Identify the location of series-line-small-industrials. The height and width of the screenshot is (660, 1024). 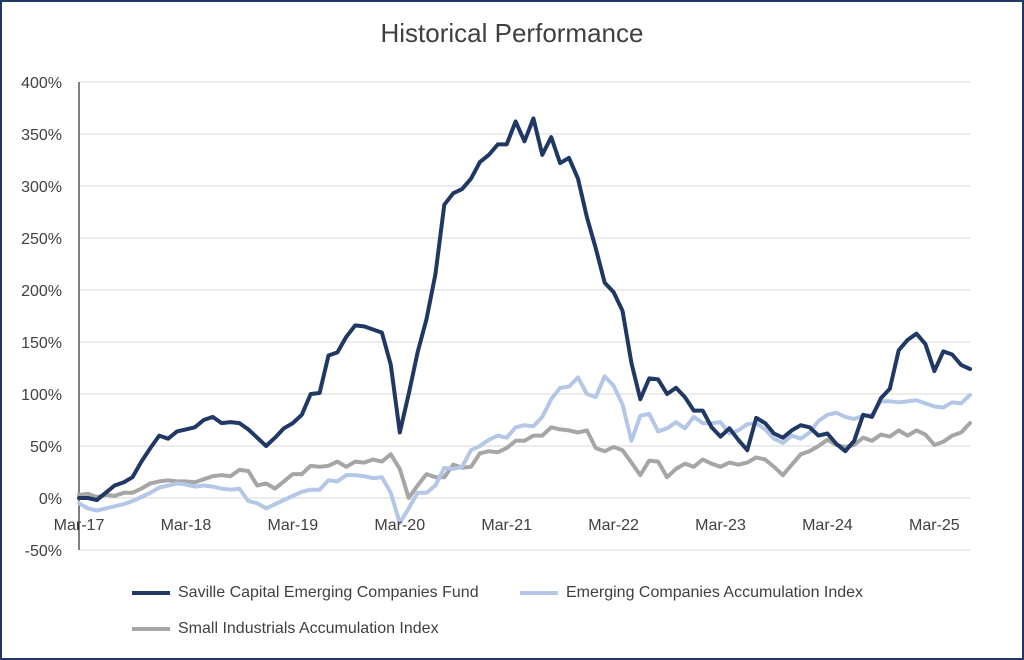
(524, 460).